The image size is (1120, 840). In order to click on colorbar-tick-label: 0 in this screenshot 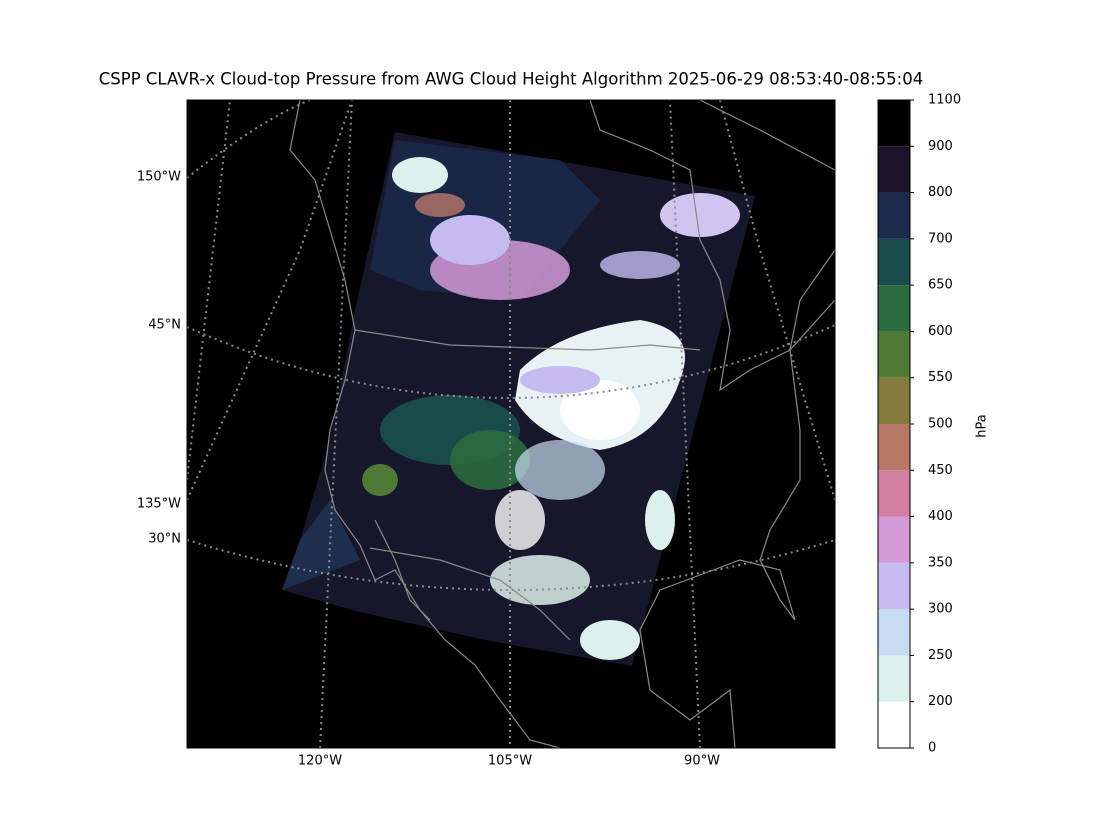, I will do `click(932, 748)`.